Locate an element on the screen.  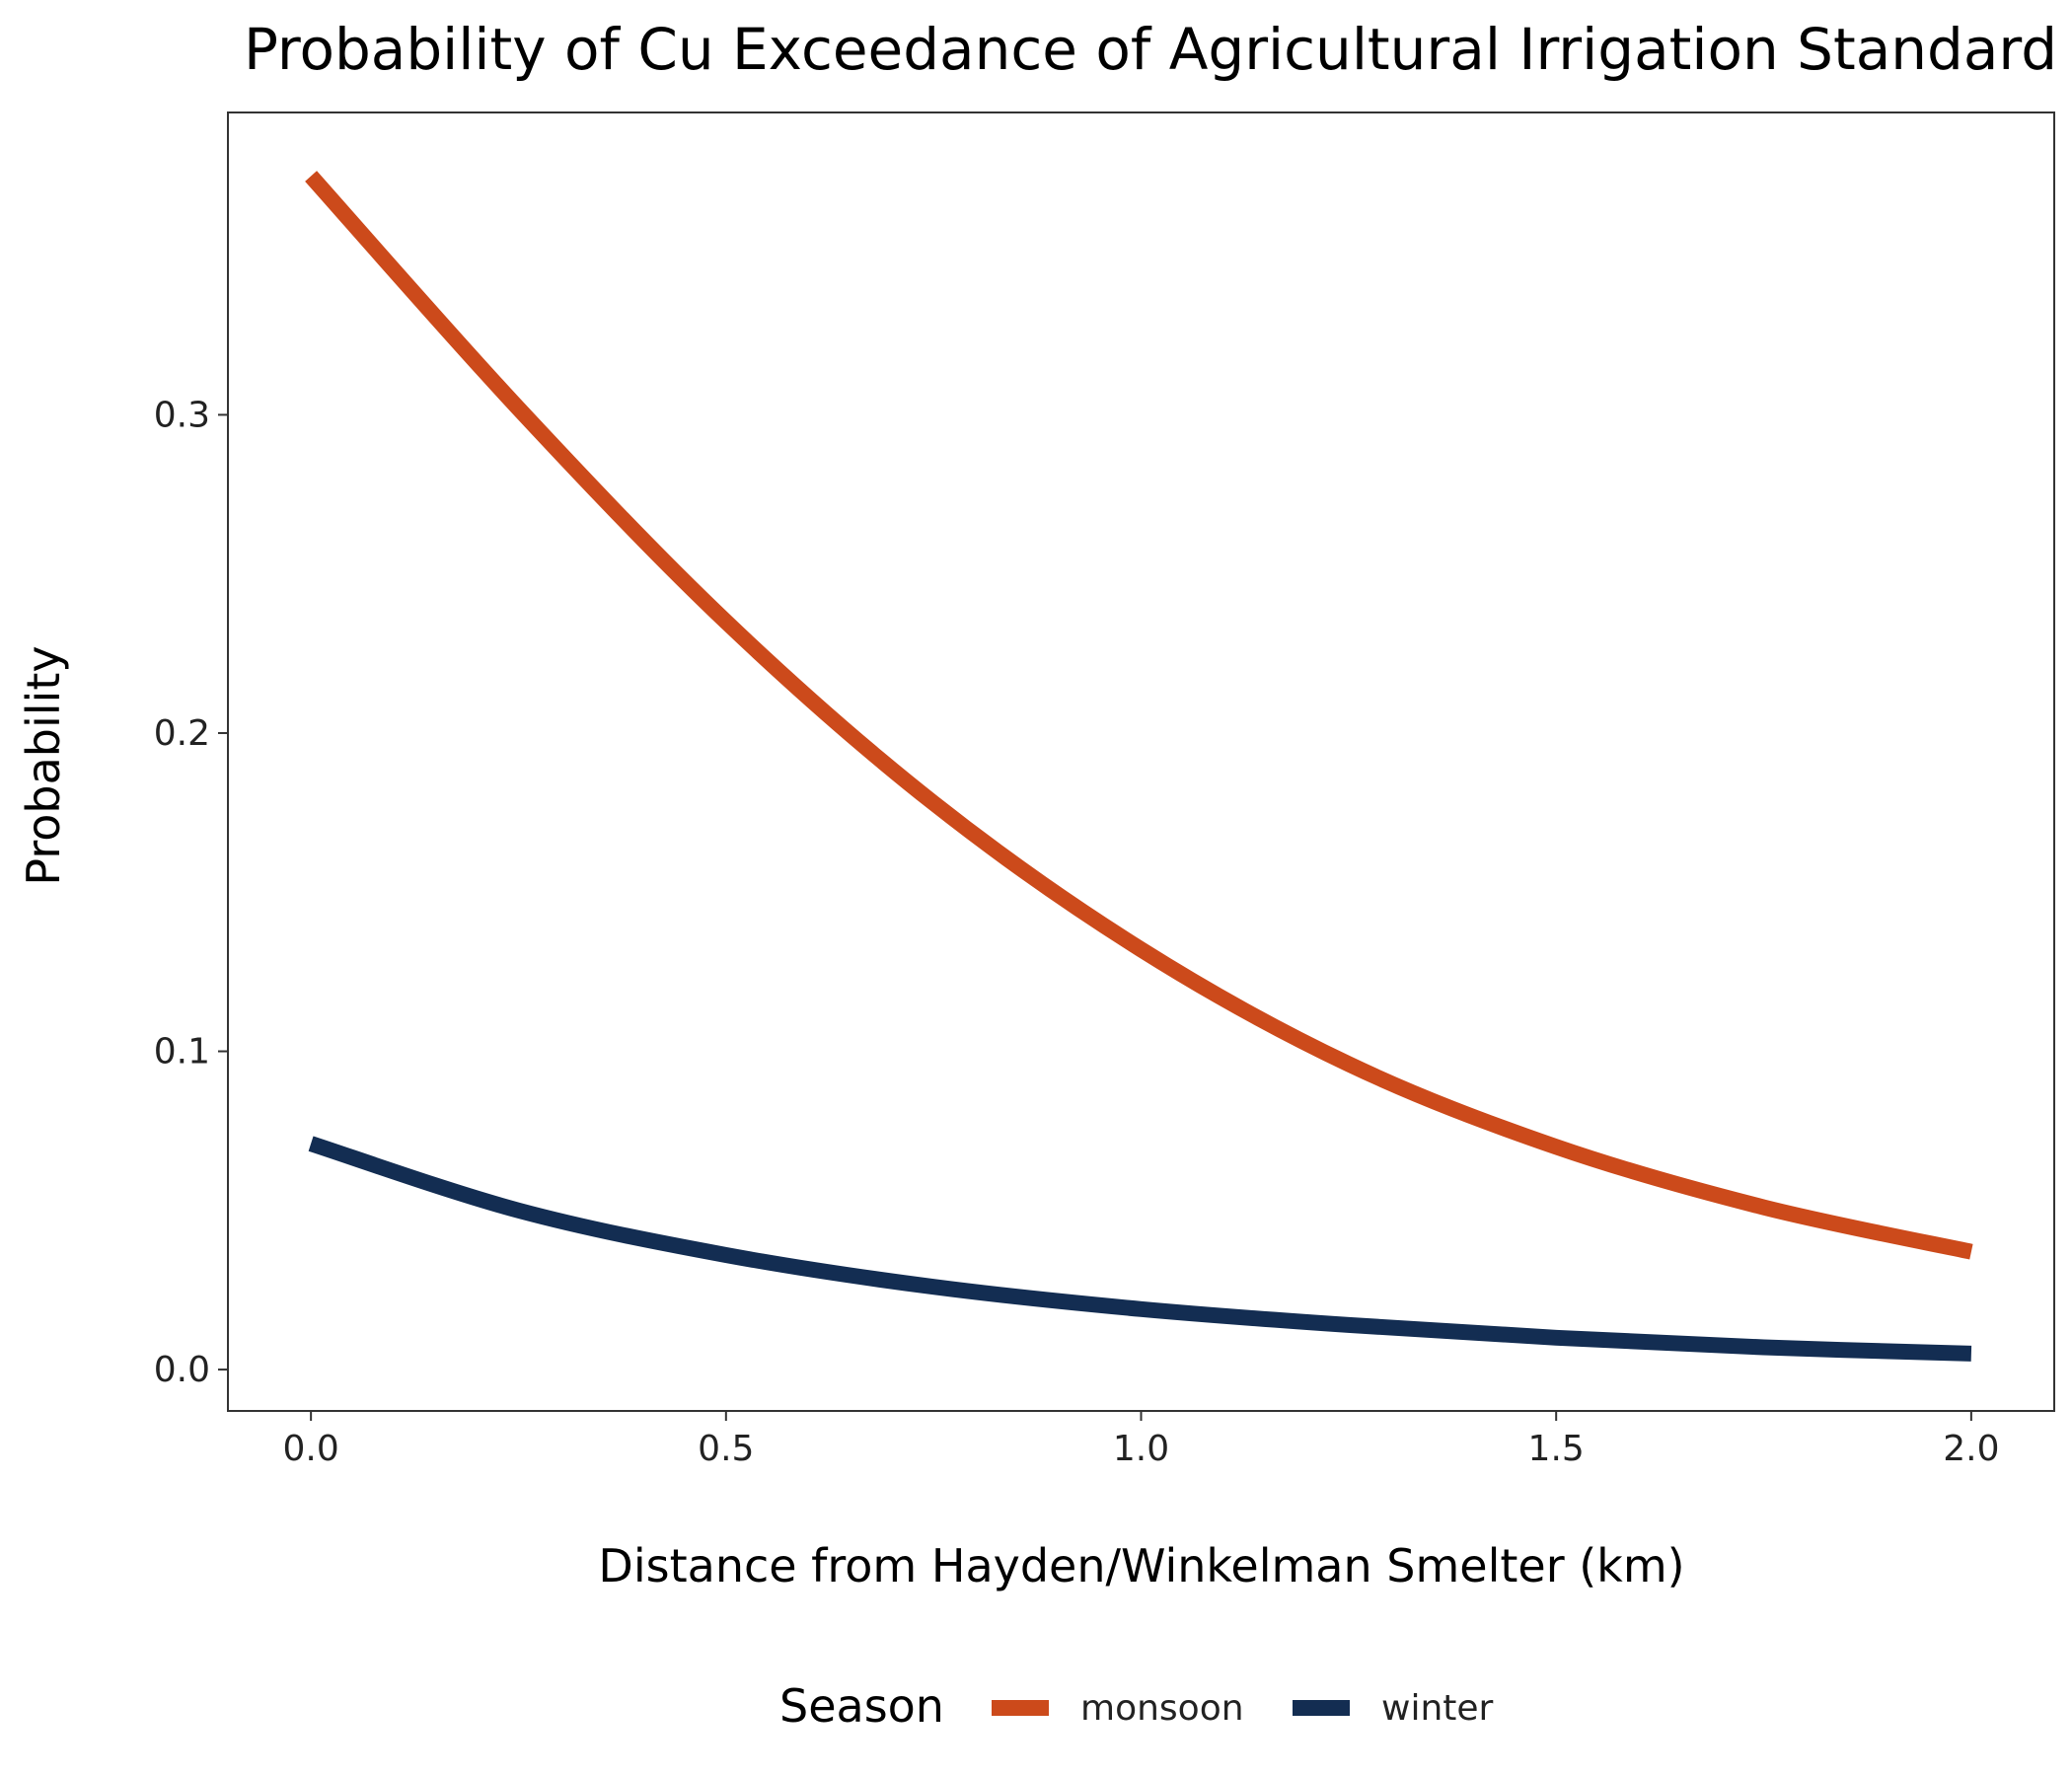
y-tick-label: 0.3 is located at coordinates (182, 415).